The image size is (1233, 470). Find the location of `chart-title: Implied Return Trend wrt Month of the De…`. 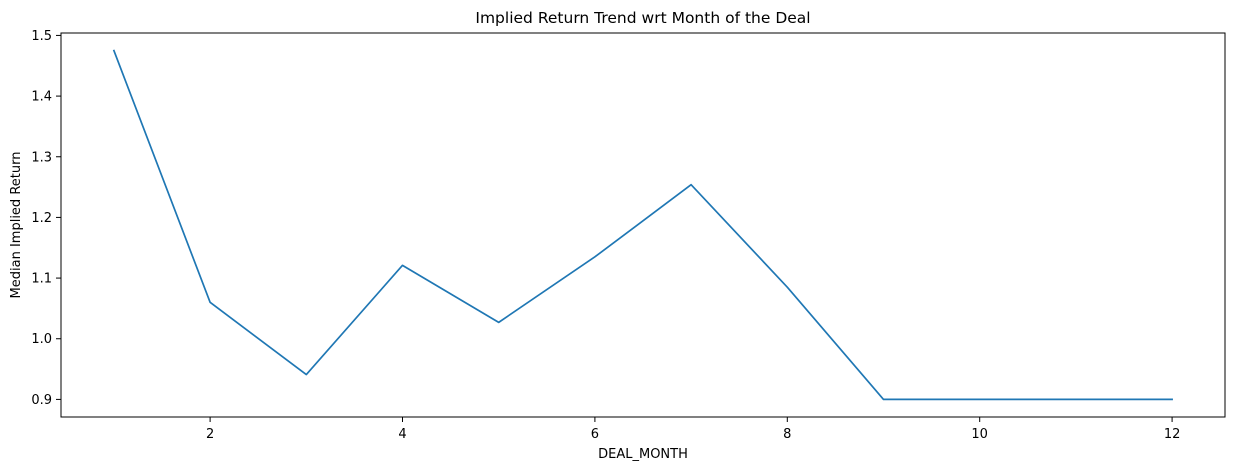

chart-title: Implied Return Trend wrt Month of the De… is located at coordinates (642, 18).